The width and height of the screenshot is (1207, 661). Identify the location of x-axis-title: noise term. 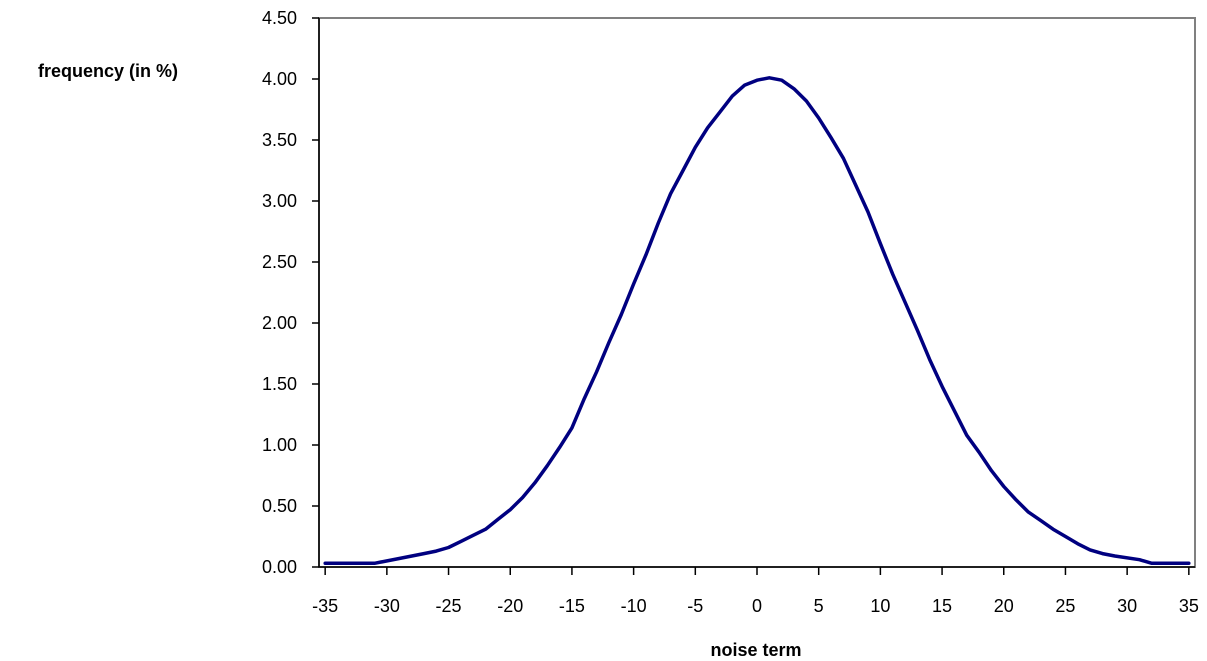
(755, 650).